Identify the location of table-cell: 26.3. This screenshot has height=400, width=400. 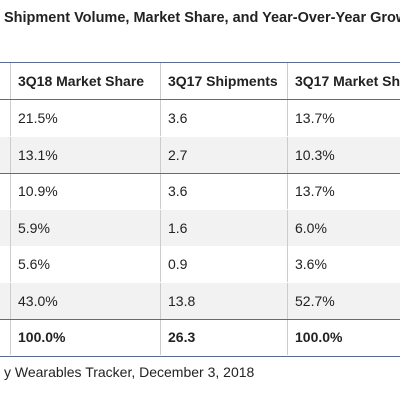
(223, 337).